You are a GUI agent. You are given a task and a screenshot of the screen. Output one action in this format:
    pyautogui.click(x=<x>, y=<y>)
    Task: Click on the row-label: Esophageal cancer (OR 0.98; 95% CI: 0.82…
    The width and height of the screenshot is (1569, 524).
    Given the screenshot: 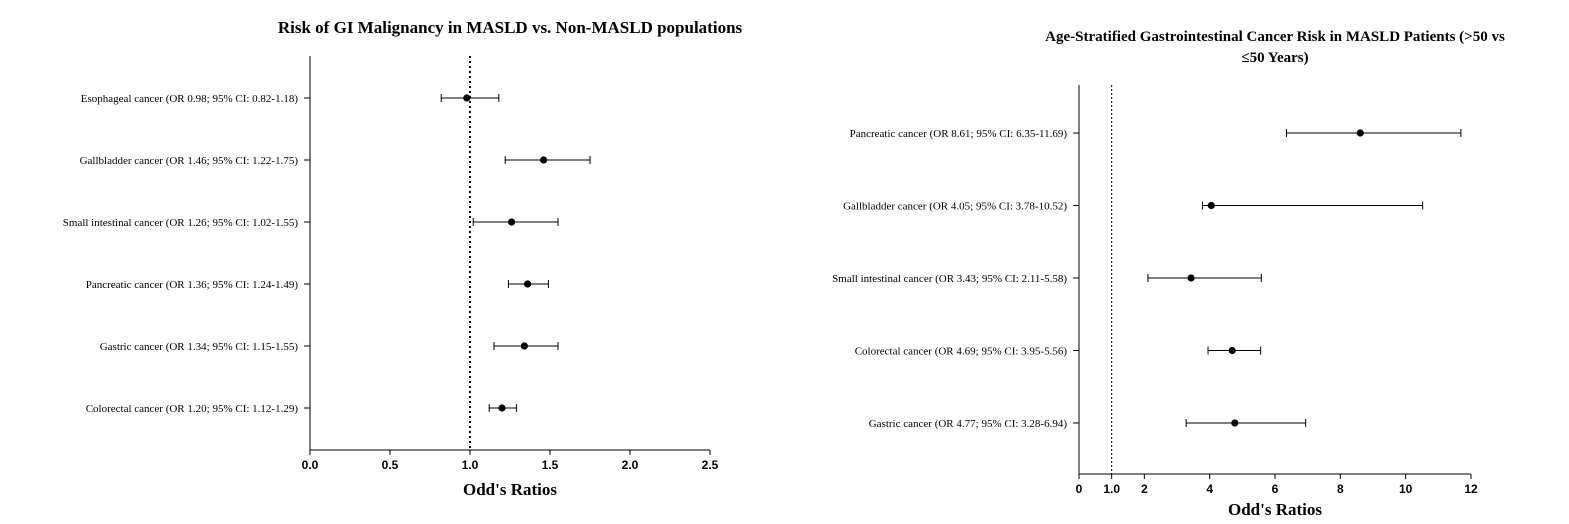 What is the action you would take?
    pyautogui.click(x=190, y=99)
    